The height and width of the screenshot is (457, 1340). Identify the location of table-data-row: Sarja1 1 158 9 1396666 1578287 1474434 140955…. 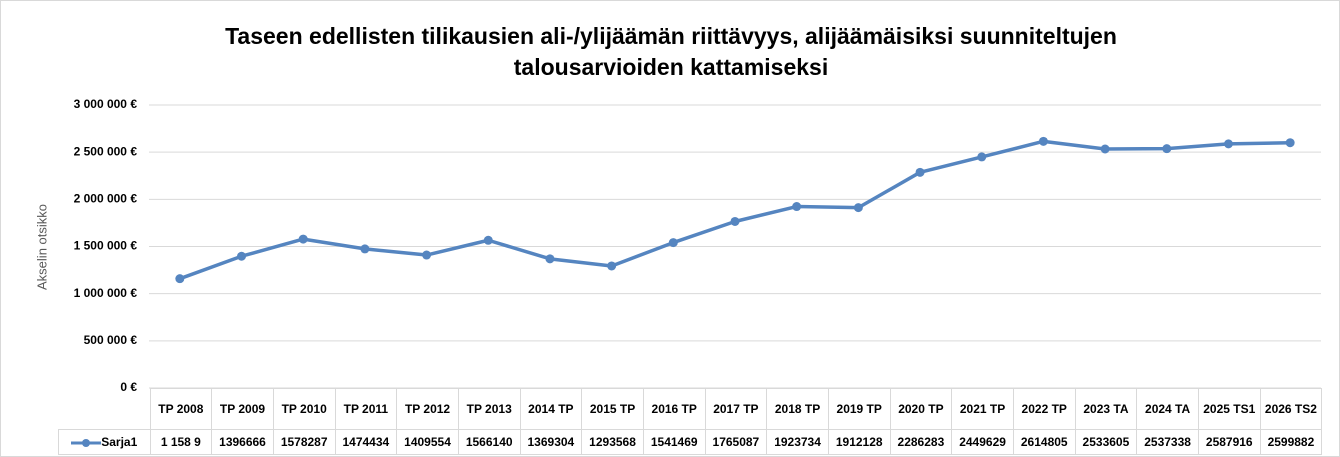
(690, 442).